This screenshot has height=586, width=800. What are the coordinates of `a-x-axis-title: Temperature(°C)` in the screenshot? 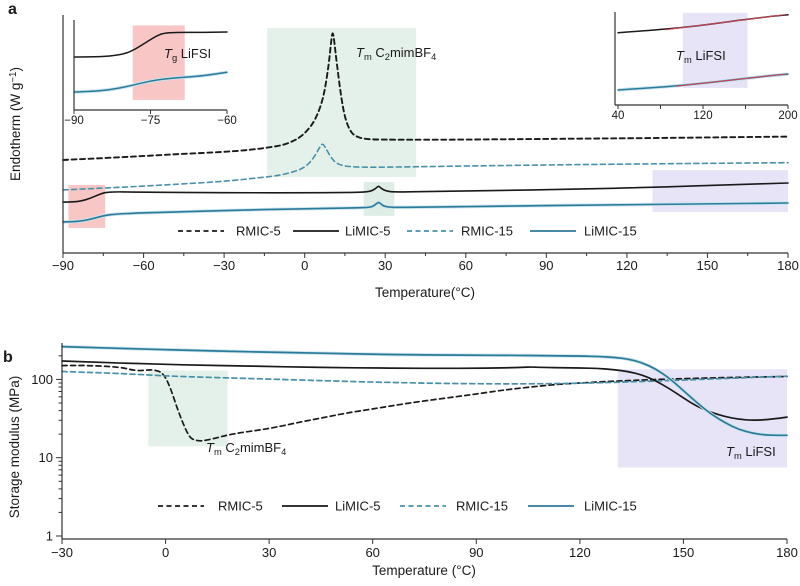 It's located at (425, 292).